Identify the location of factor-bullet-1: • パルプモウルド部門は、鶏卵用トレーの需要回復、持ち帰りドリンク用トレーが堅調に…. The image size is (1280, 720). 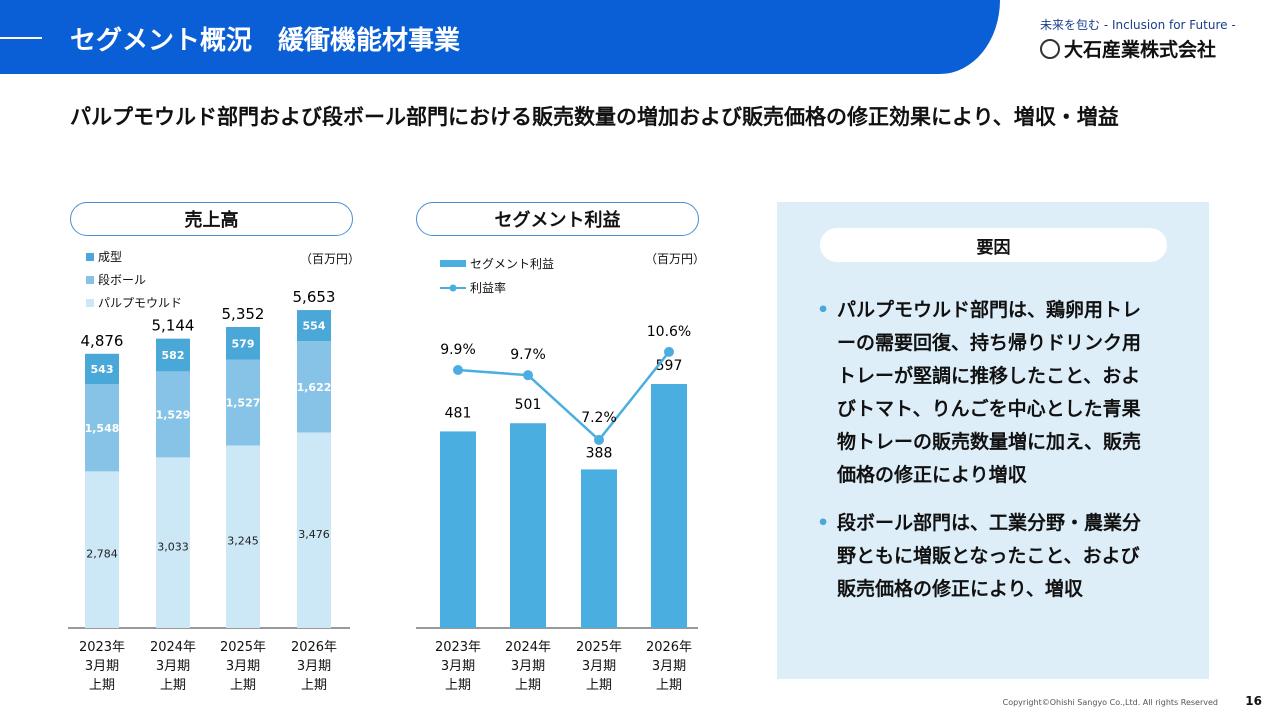
(979, 392).